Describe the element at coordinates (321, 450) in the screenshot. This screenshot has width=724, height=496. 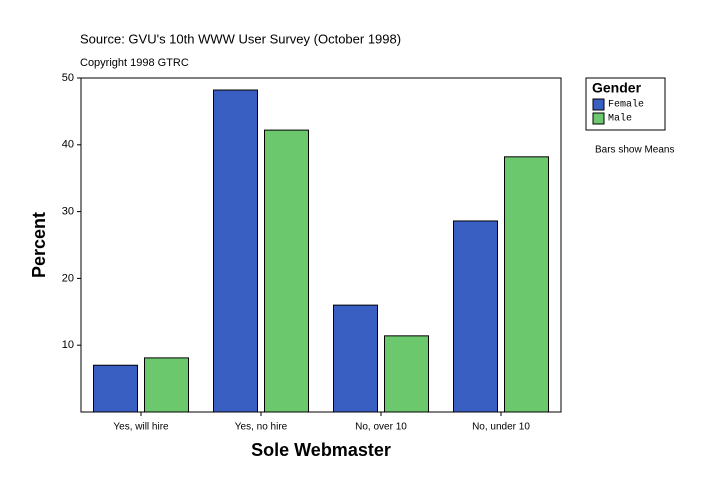
I see `x-axis-title: Sole Webmaster` at that location.